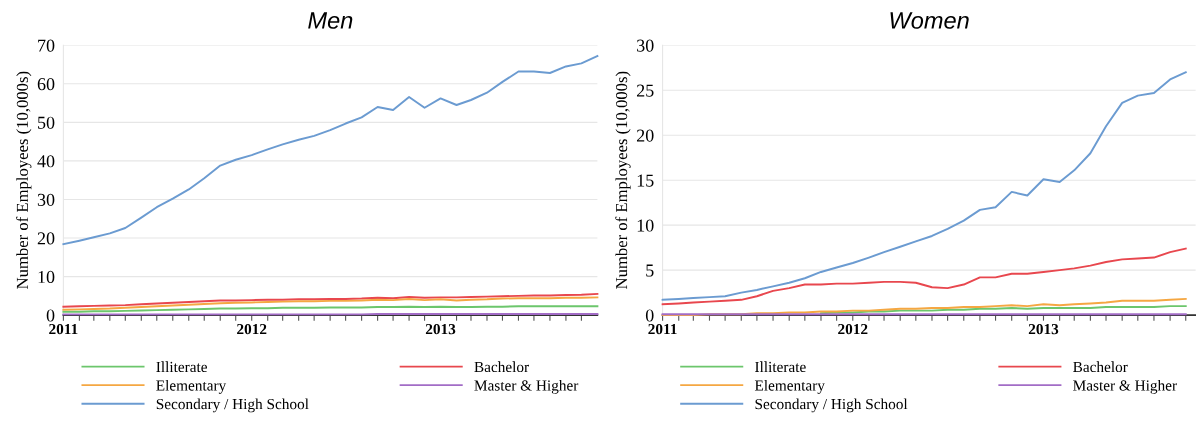  What do you see at coordinates (46, 161) in the screenshot?
I see `y-tick-label: 40` at bounding box center [46, 161].